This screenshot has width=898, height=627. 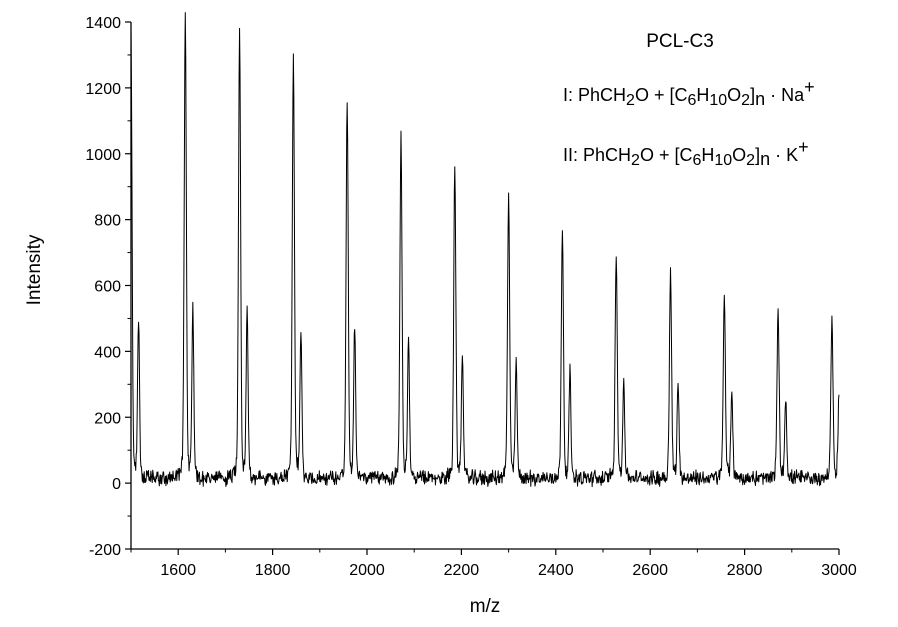 I want to click on x-tick-label: 2800, so click(x=745, y=570).